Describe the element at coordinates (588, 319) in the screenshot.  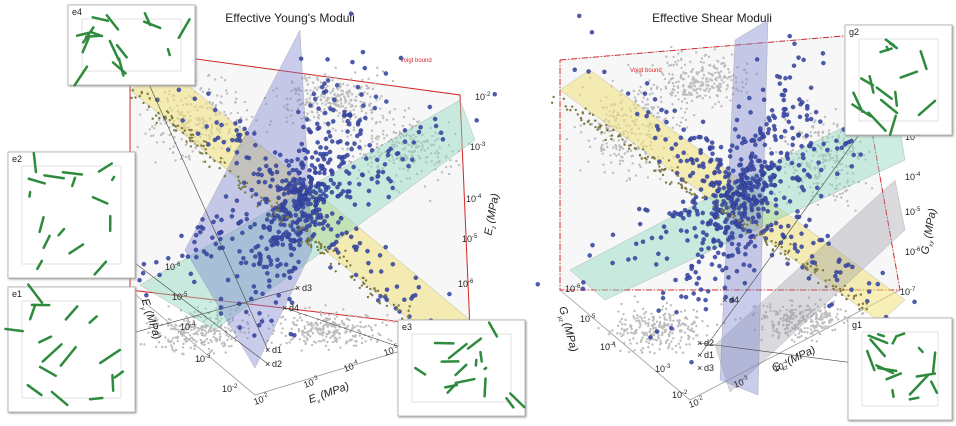
I see `tick-label: 10-5` at that location.